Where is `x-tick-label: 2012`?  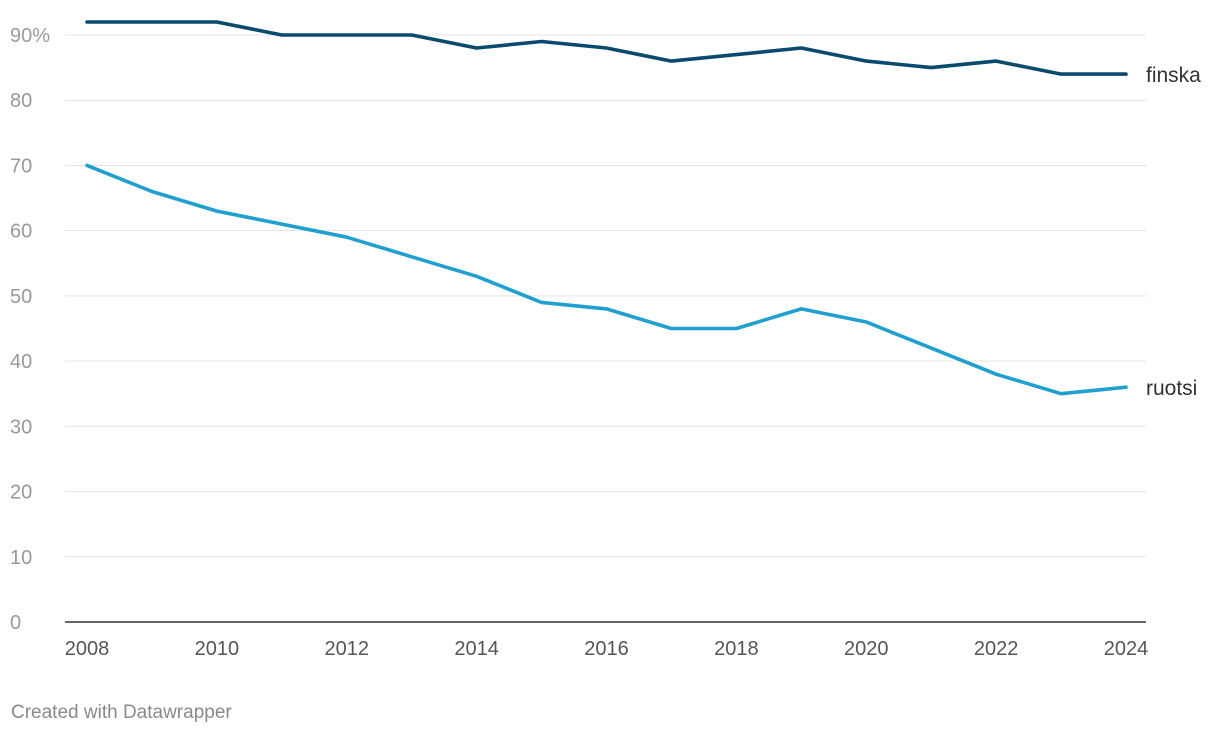 x-tick-label: 2012 is located at coordinates (347, 649).